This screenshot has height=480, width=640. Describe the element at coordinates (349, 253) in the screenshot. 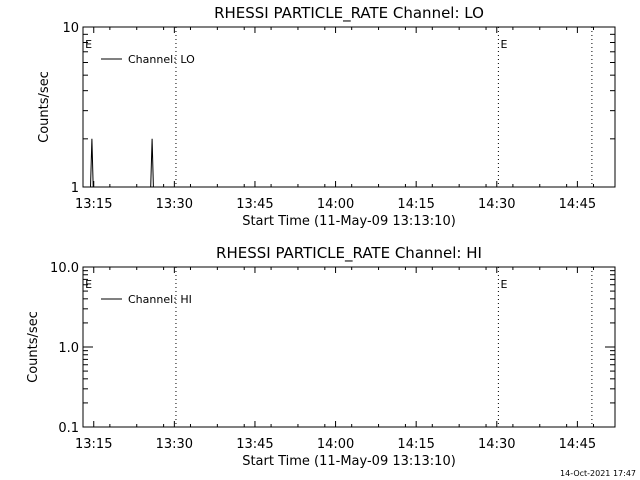

I see `chart-title: RHESSI PARTICLE_RATE Channel: HI` at that location.